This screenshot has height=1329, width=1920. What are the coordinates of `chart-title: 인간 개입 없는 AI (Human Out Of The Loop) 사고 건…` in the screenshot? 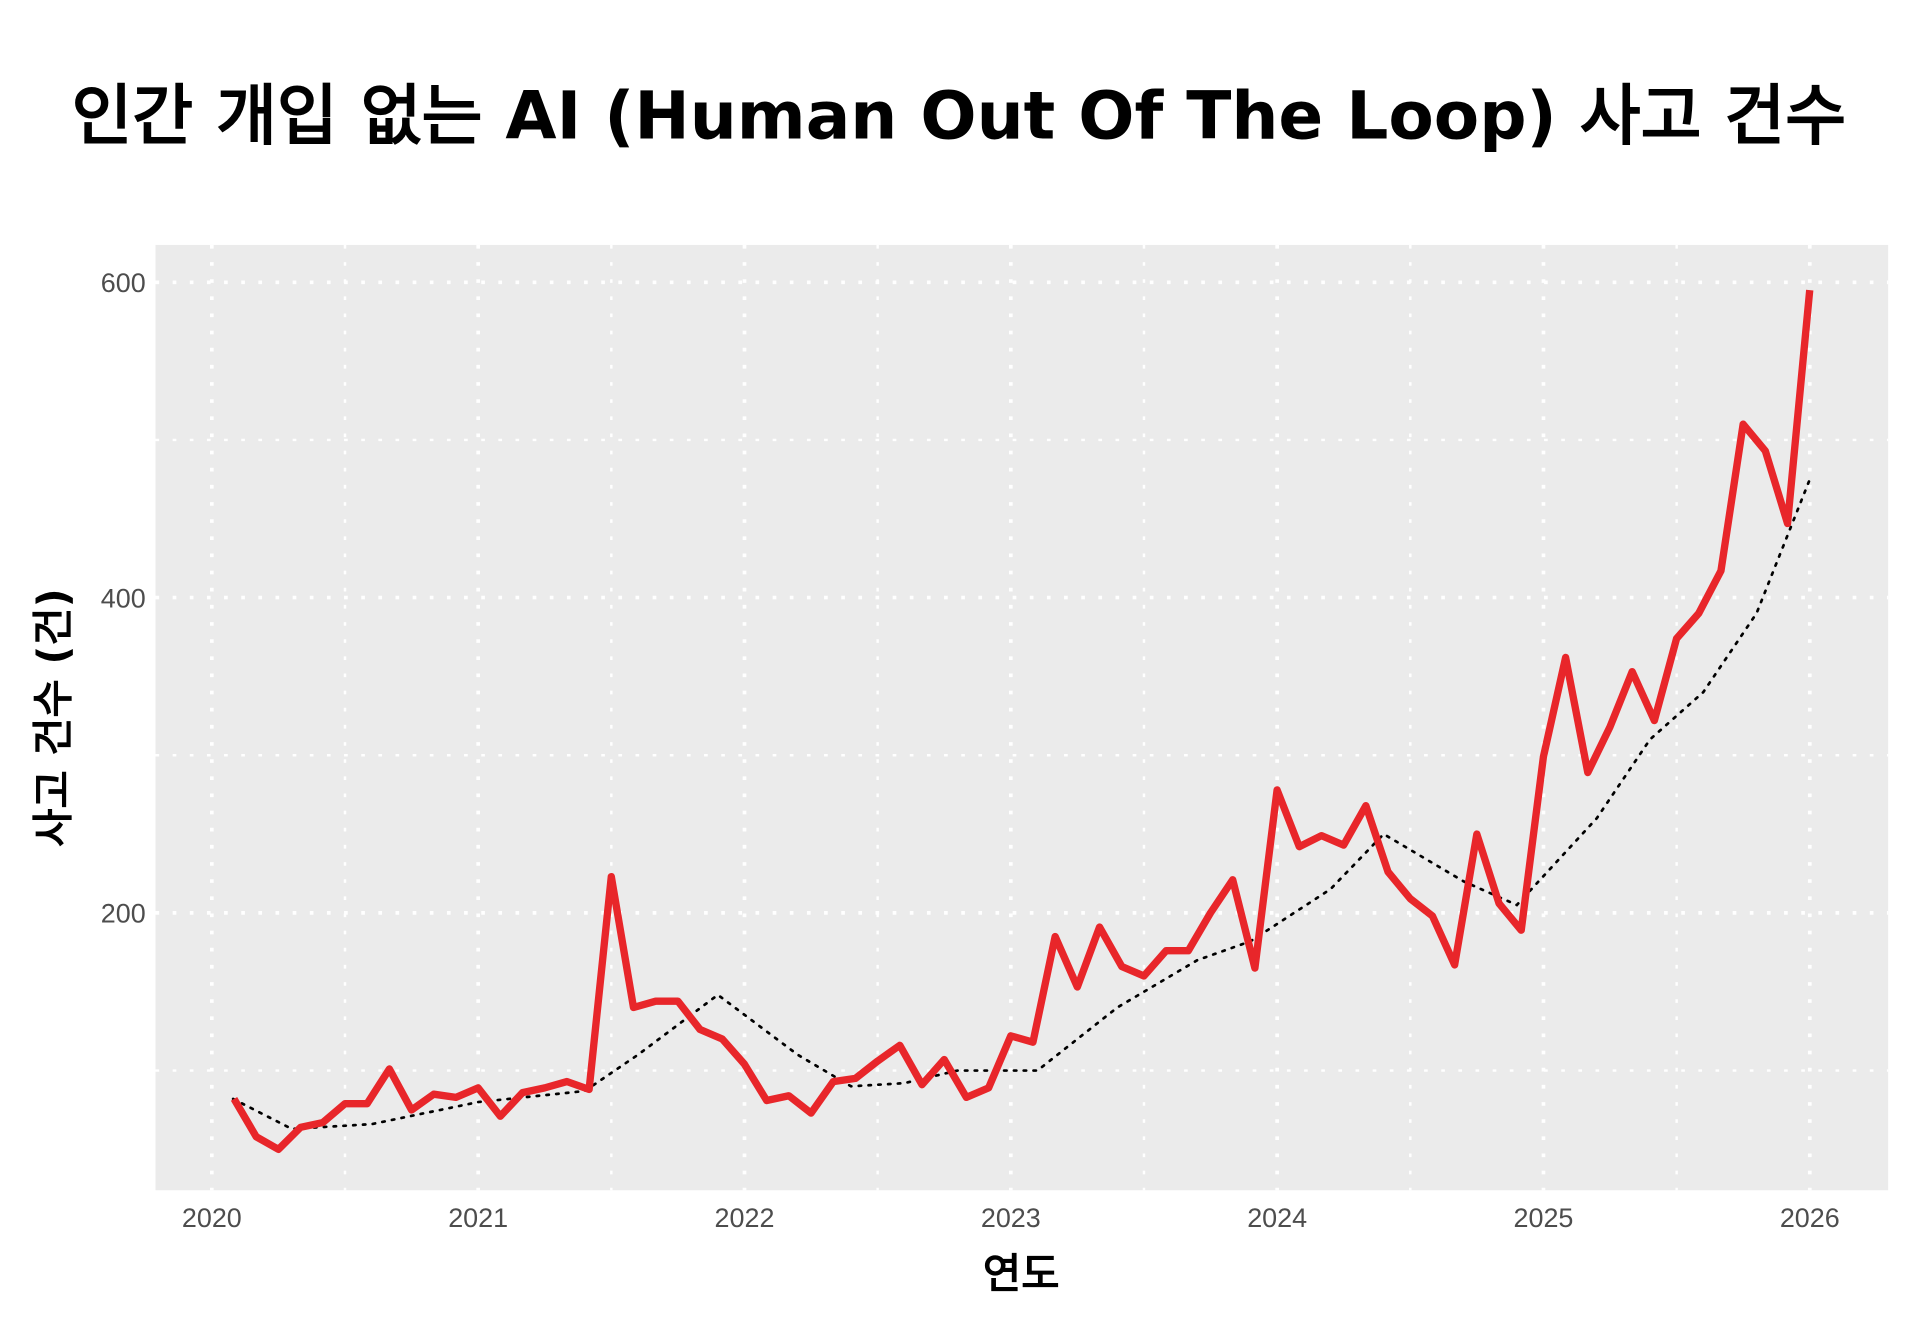 It's located at (958, 115).